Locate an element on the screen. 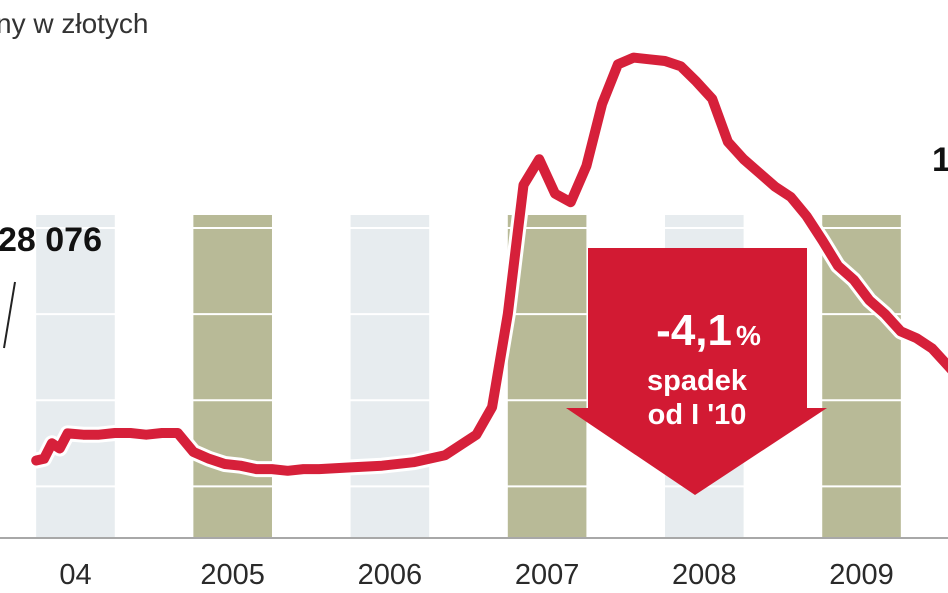 The image size is (948, 593). year-band-2004 is located at coordinates (75, 376).